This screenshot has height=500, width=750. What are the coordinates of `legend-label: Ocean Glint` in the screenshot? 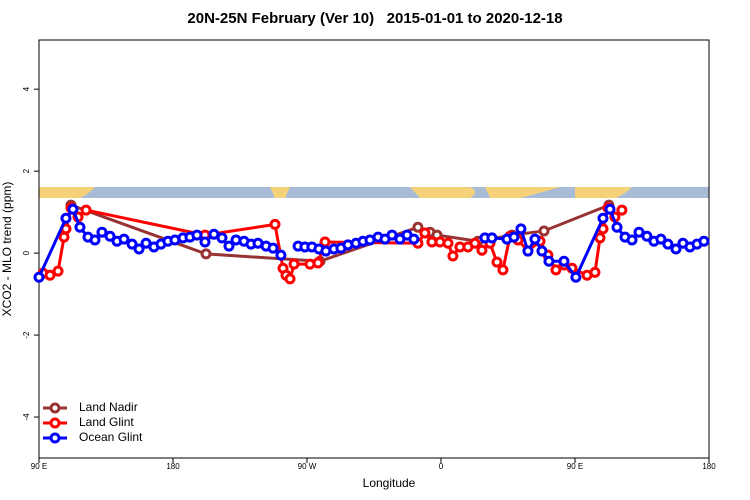 It's located at (111, 437).